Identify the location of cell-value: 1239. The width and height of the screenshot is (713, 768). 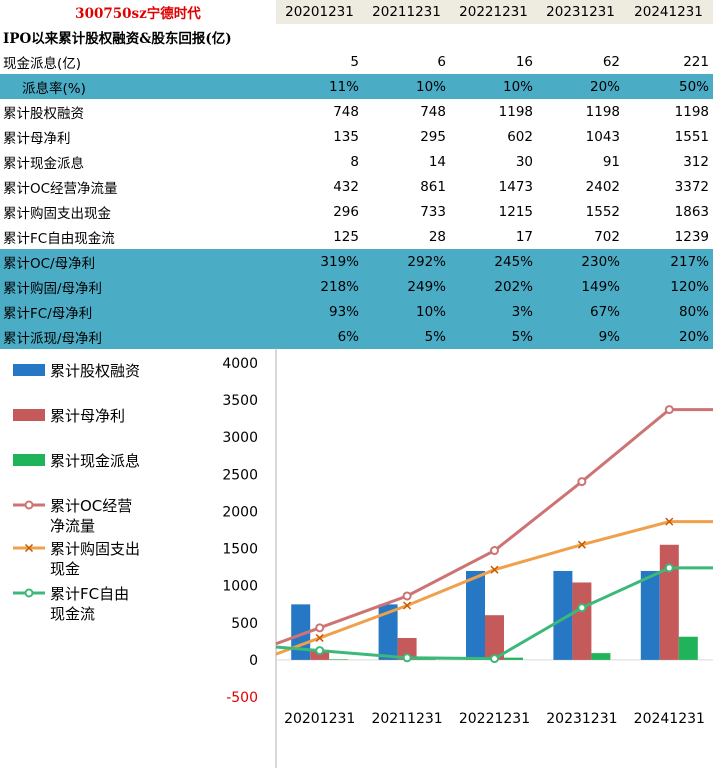
(691, 236).